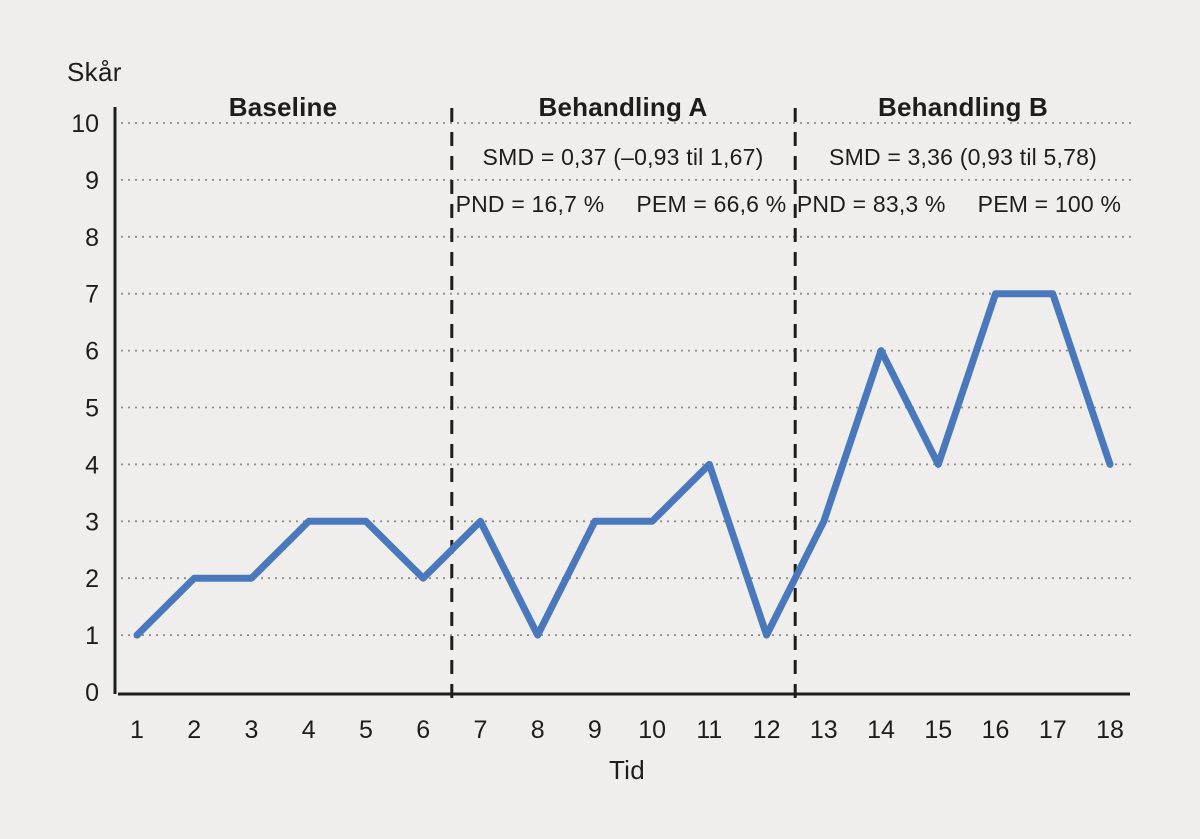 This screenshot has width=1200, height=839. What do you see at coordinates (621, 204) in the screenshot?
I see `behandling-a-stats-annotation: PND = 16,7 % PEM = 66,6 %` at bounding box center [621, 204].